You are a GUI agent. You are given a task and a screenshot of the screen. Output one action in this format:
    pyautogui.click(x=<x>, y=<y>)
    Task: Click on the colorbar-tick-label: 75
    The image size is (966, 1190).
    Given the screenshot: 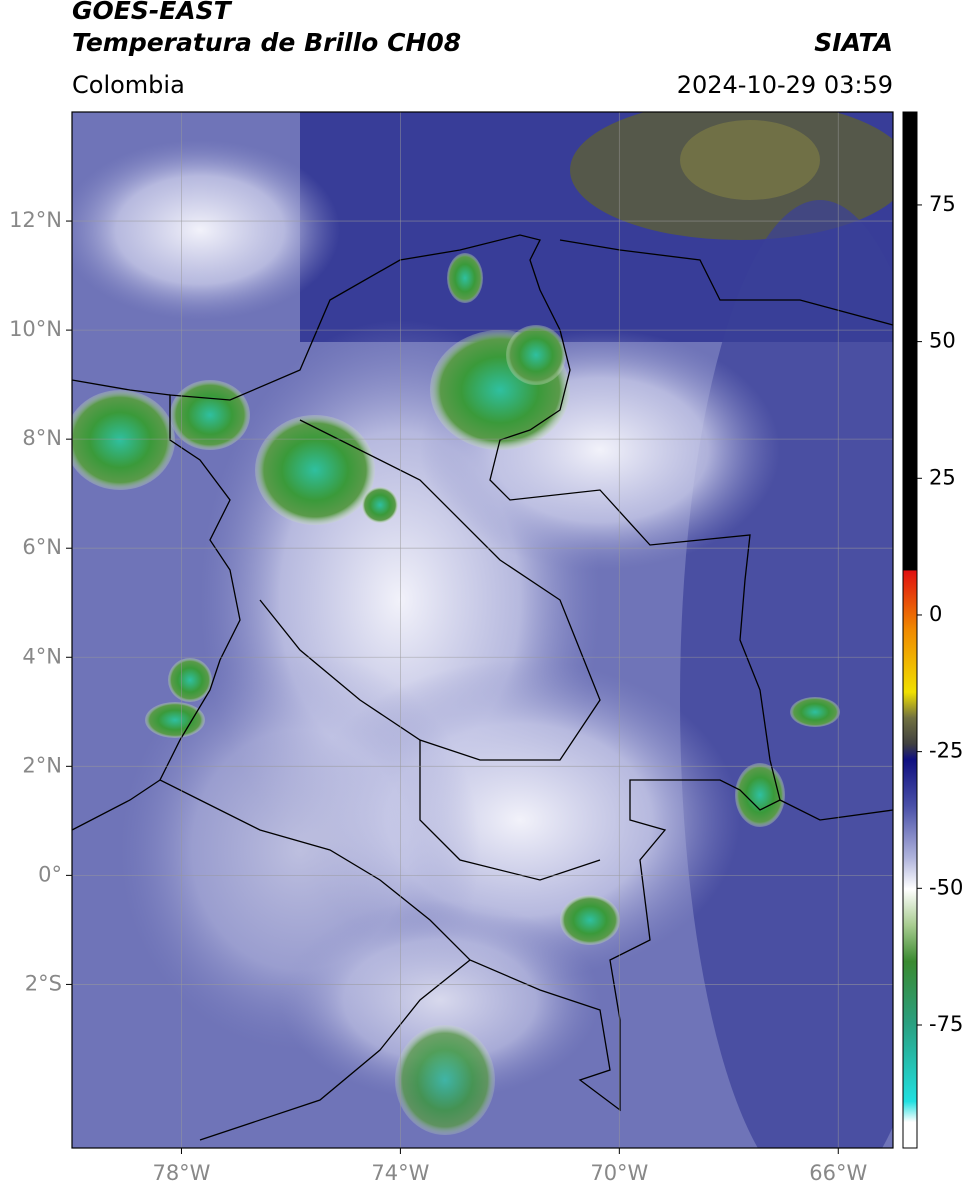 What is the action you would take?
    pyautogui.click(x=942, y=204)
    